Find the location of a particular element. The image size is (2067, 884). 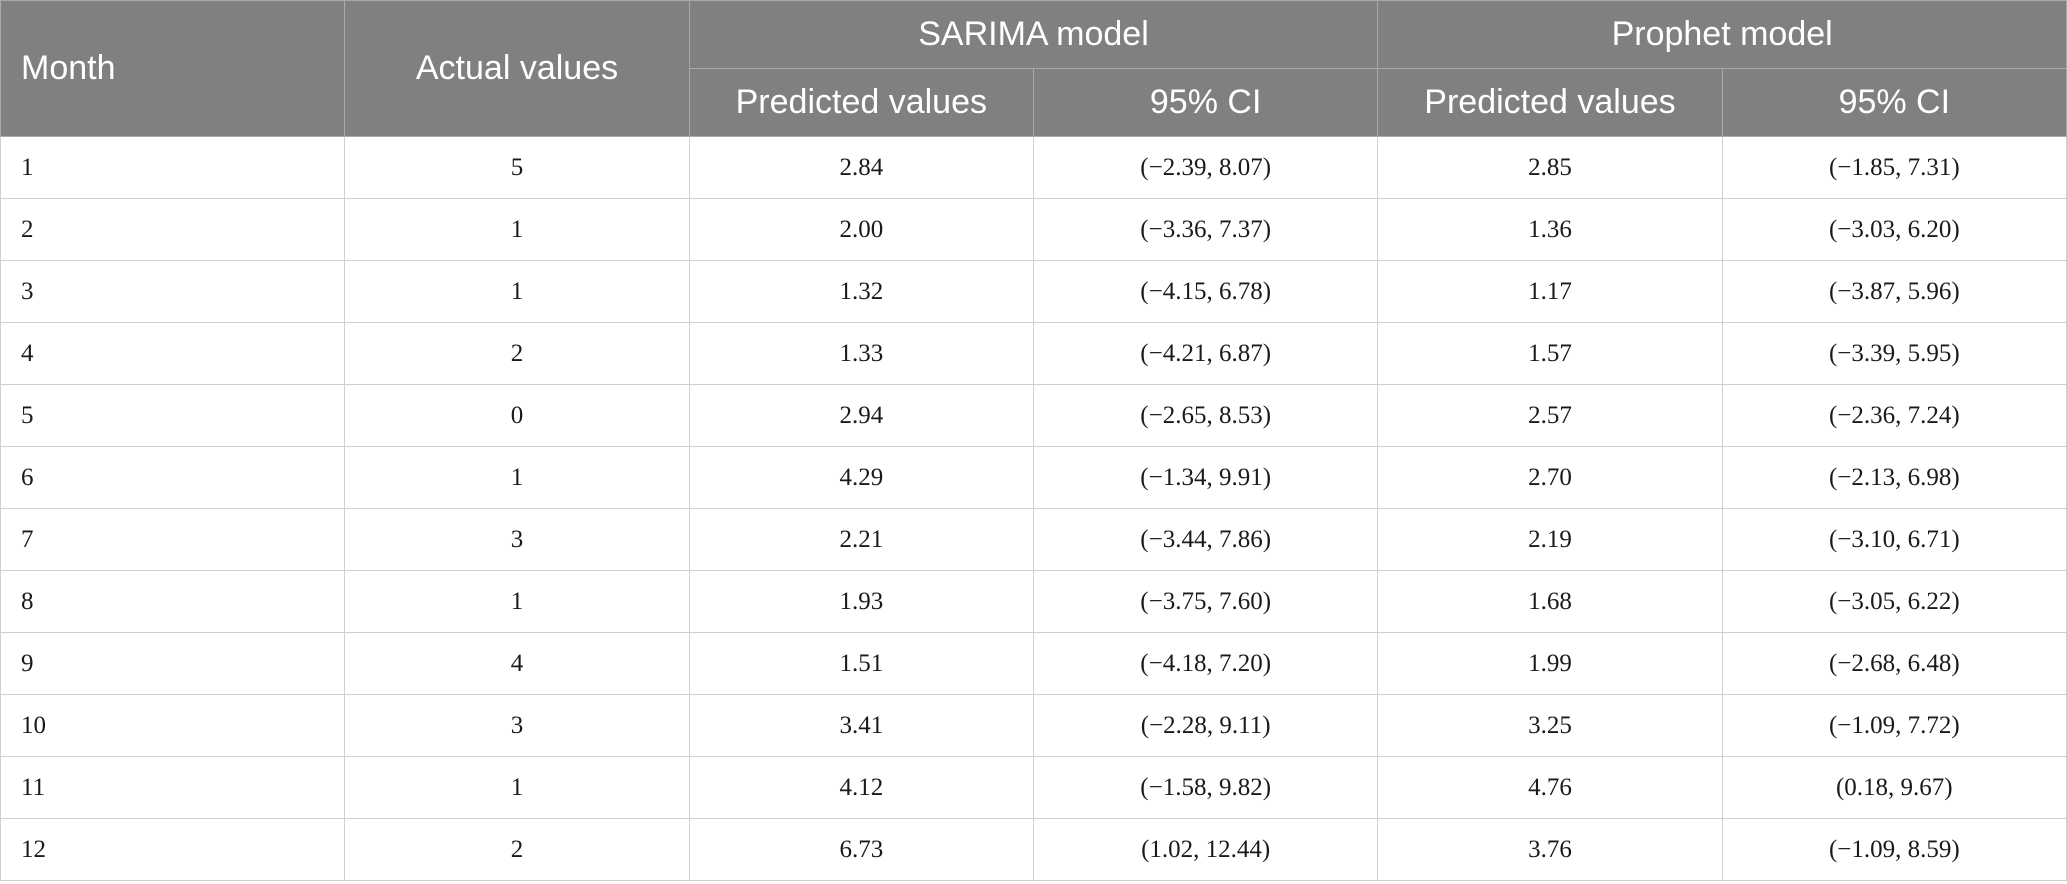

table-row: 10 3 3.41 (−2.28, 9.11) 3.25 (−1.09, 7.72) is located at coordinates (1033, 725).